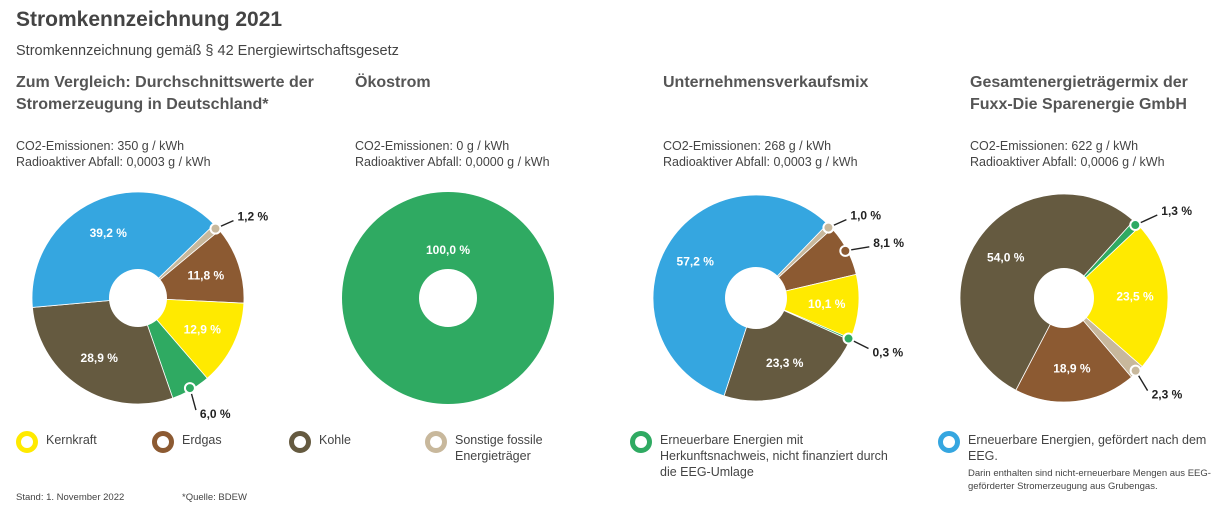  What do you see at coordinates (888, 353) in the screenshot?
I see `pie-data-label: 0,3 %` at bounding box center [888, 353].